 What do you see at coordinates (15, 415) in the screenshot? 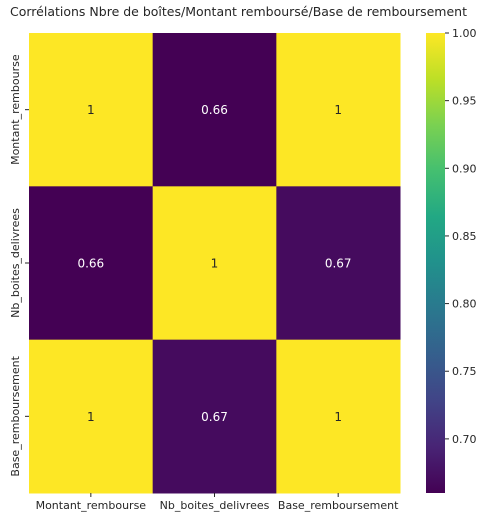
I see `row-tick-label: Base_remboursement` at bounding box center [15, 415].